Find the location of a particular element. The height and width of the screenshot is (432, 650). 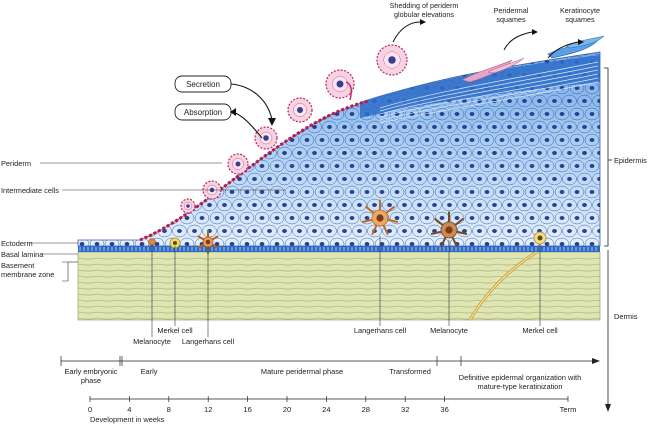

timeline-tick-label: 12 is located at coordinates (208, 409).